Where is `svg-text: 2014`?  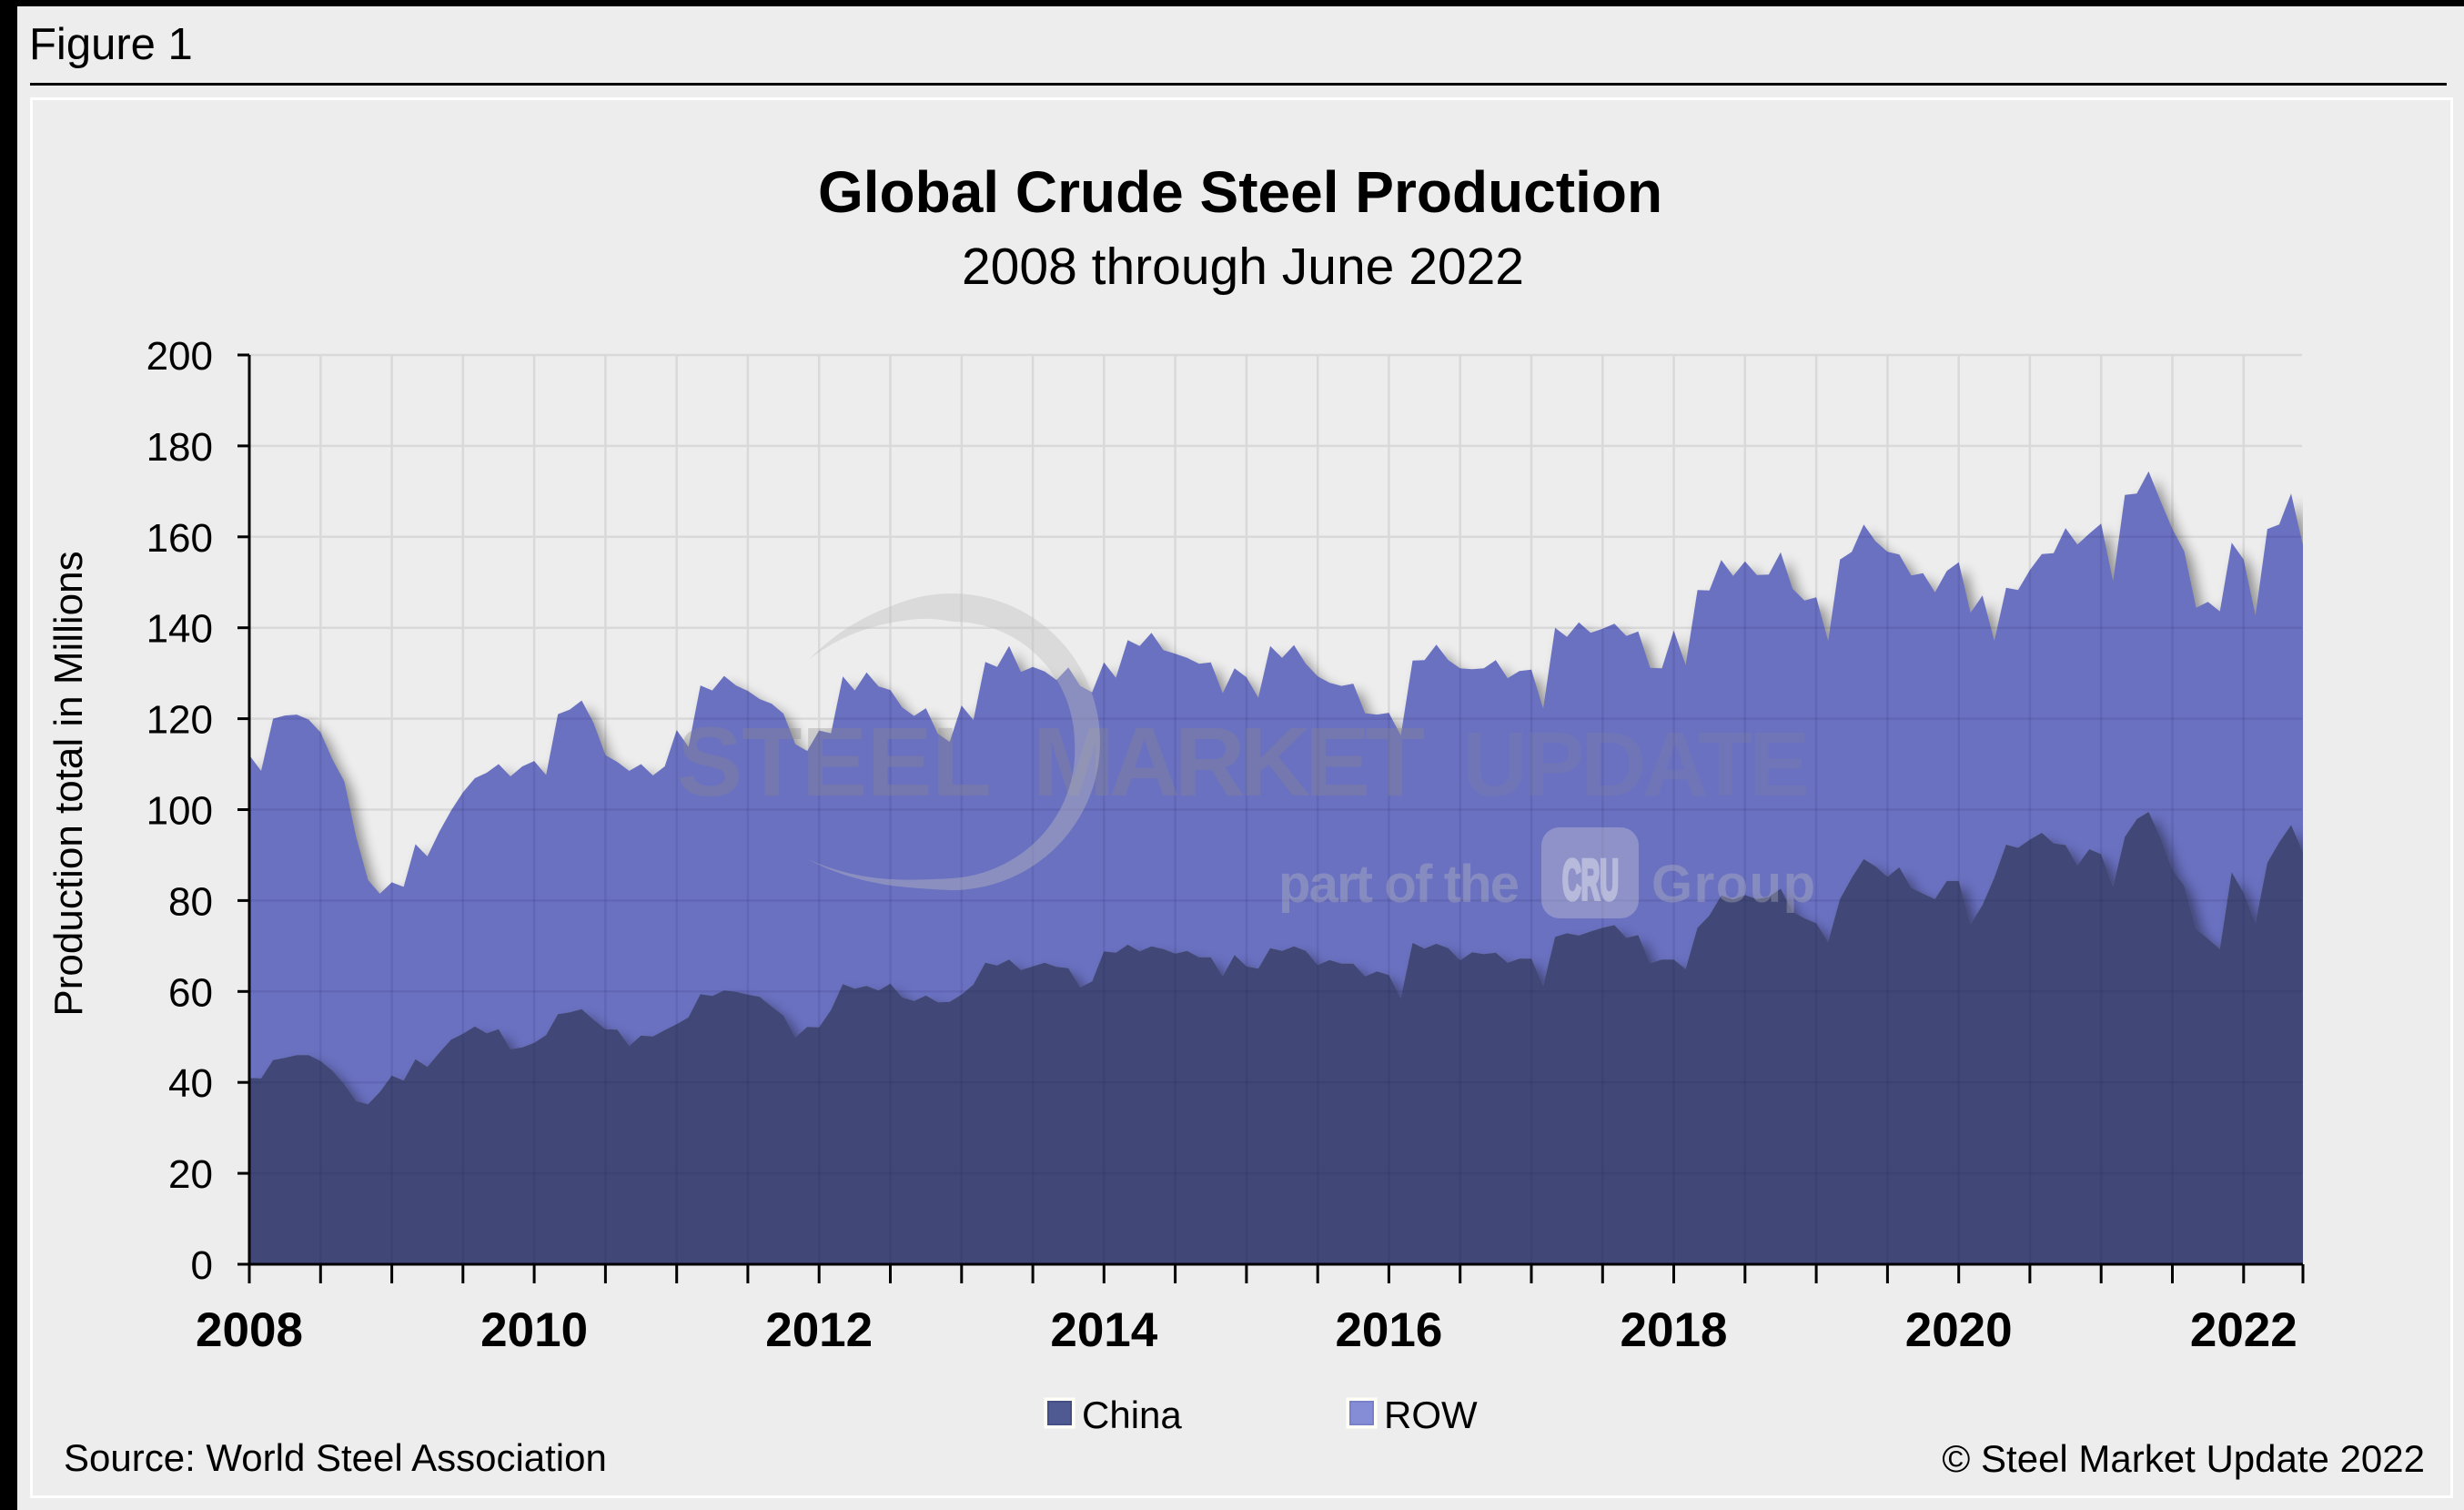
svg-text: 2014 is located at coordinates (1103, 1330).